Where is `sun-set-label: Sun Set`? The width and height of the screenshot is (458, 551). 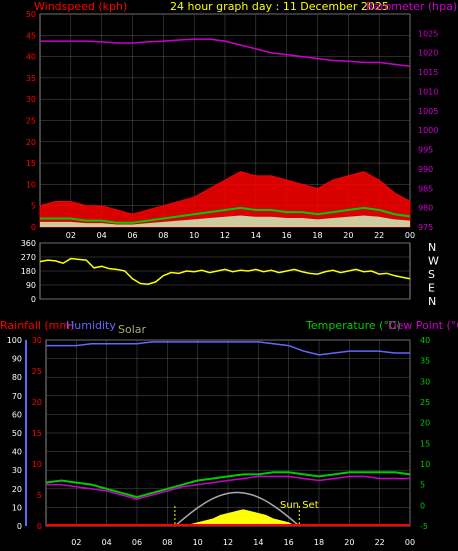 sun-set-label: Sun Set is located at coordinates (299, 505).